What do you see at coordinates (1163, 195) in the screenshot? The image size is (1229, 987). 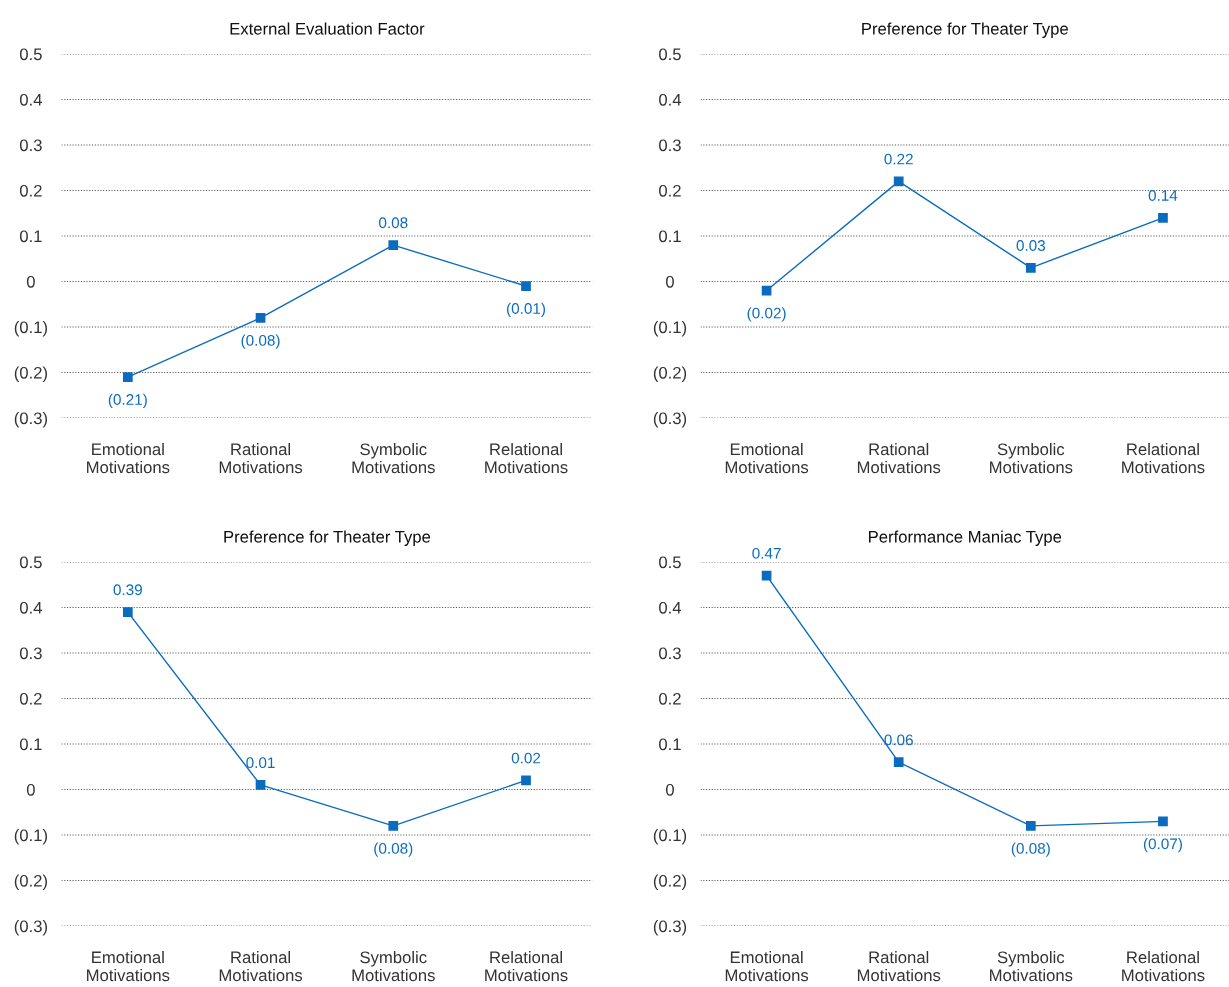 I see `data-label: 0.14` at bounding box center [1163, 195].